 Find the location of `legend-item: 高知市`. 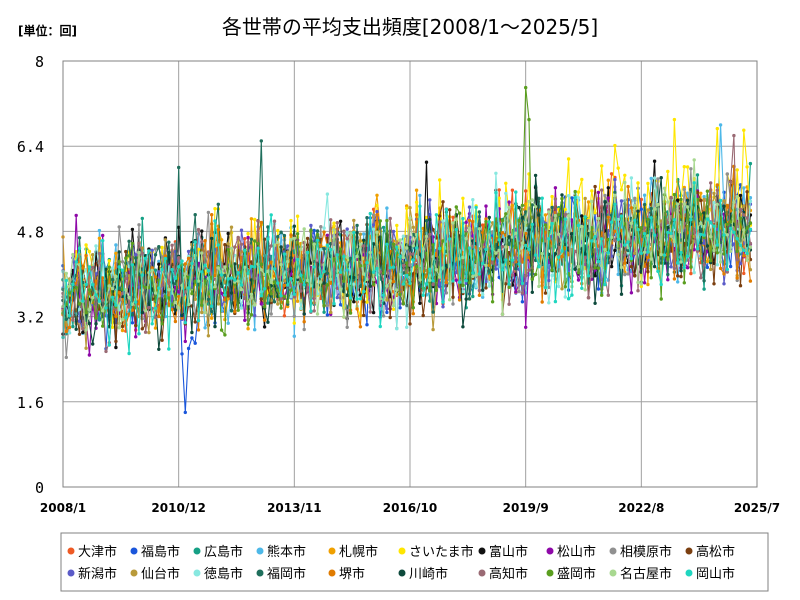

legend-item: 高知市 is located at coordinates (503, 574).